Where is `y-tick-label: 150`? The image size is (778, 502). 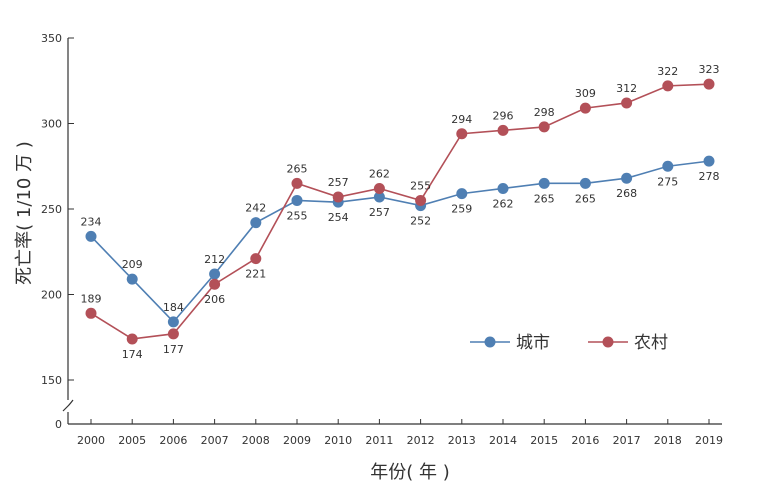 y-tick-label: 150 is located at coordinates (51, 380).